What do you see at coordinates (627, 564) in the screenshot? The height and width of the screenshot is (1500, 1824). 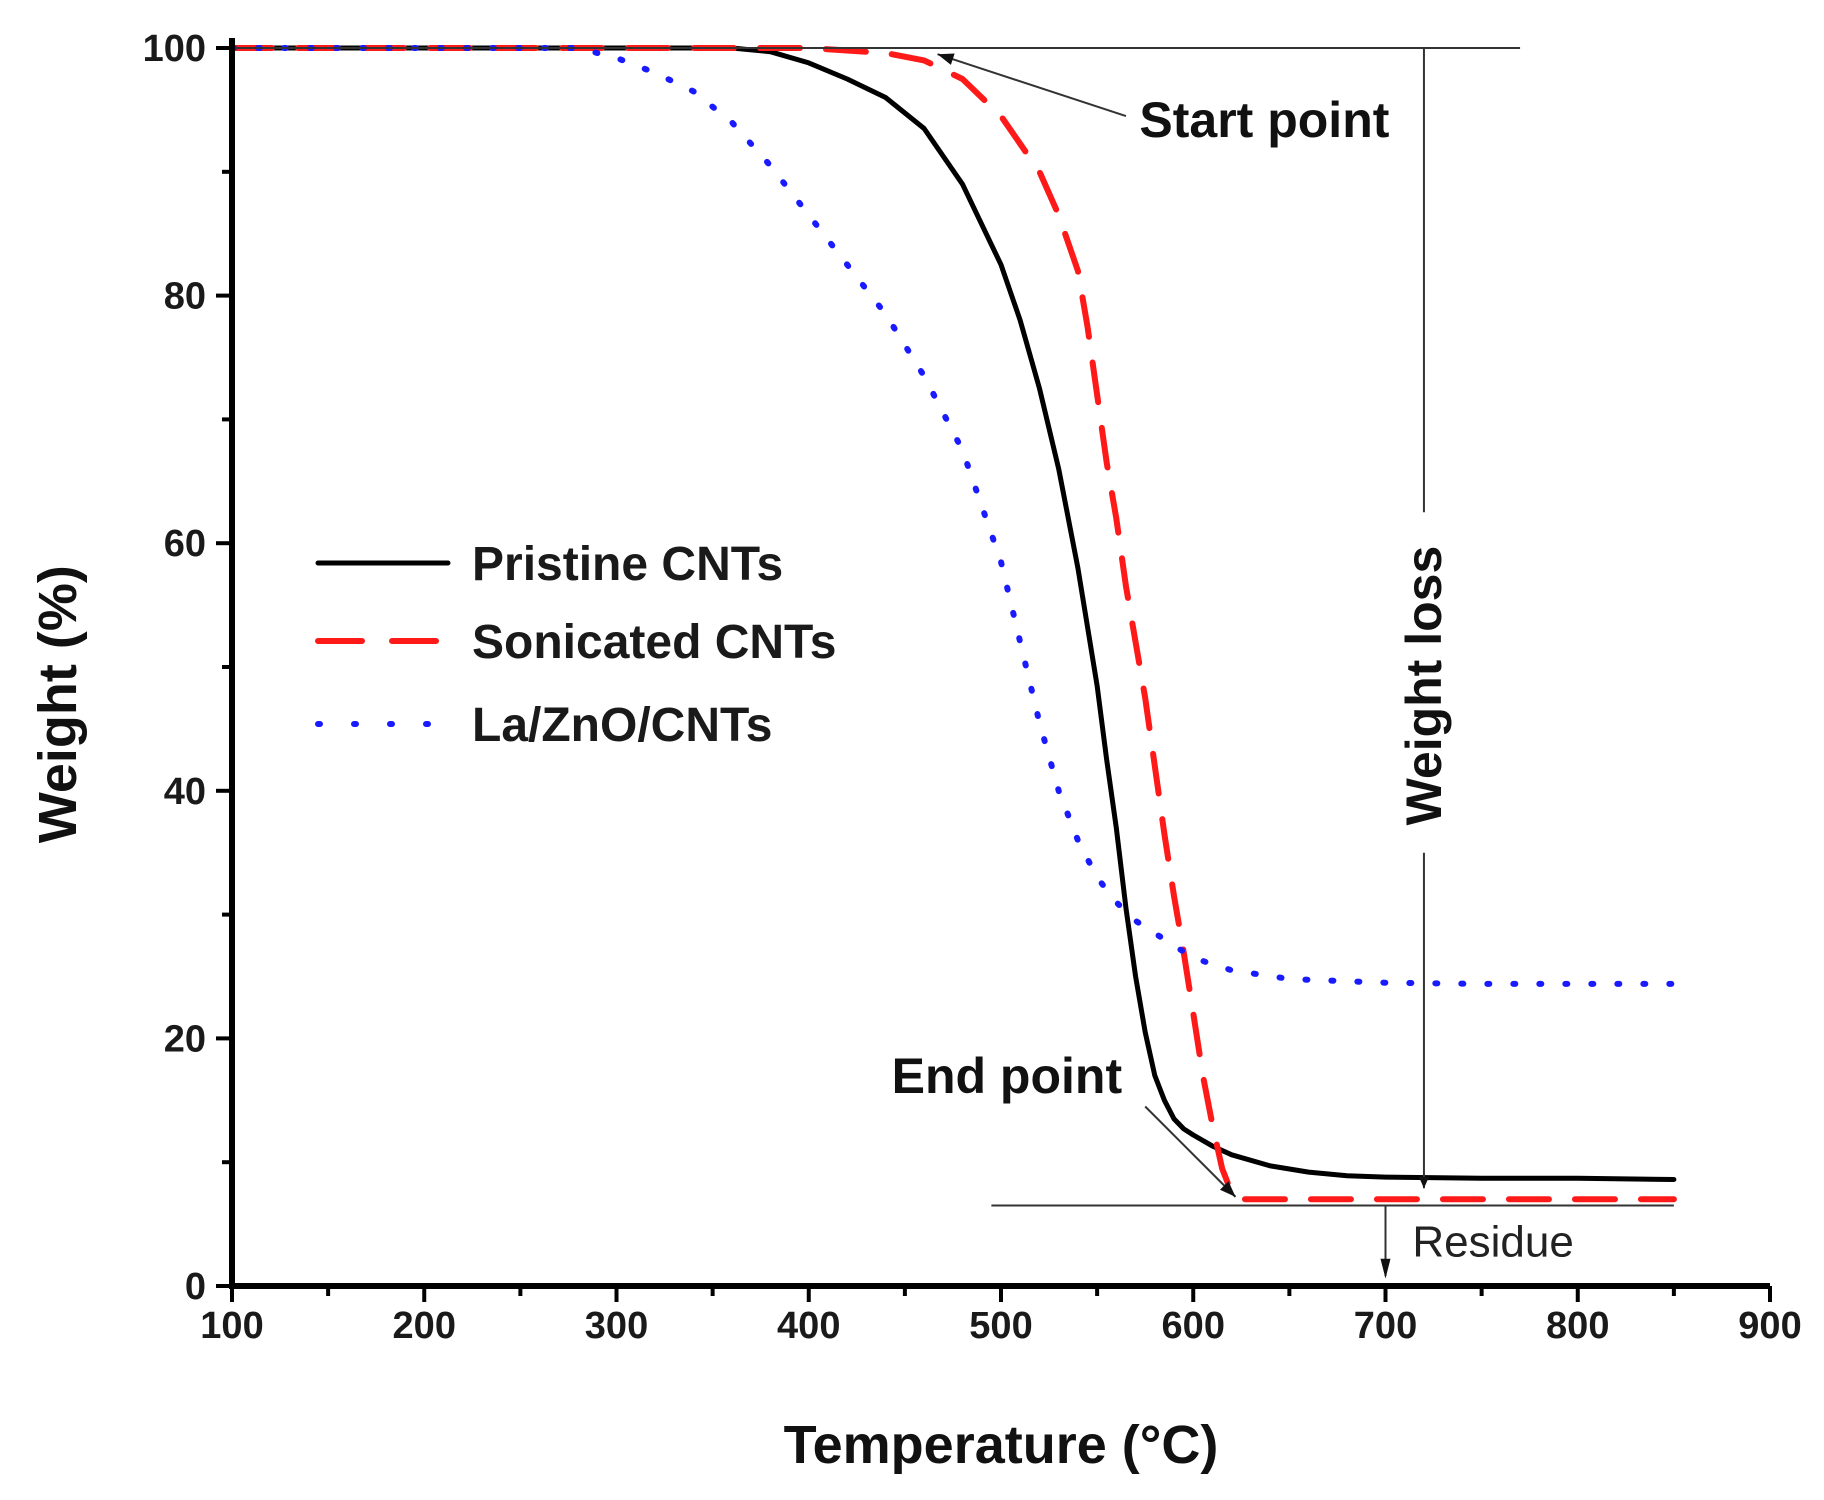 I see `legend-label-1: Pristine CNTs` at bounding box center [627, 564].